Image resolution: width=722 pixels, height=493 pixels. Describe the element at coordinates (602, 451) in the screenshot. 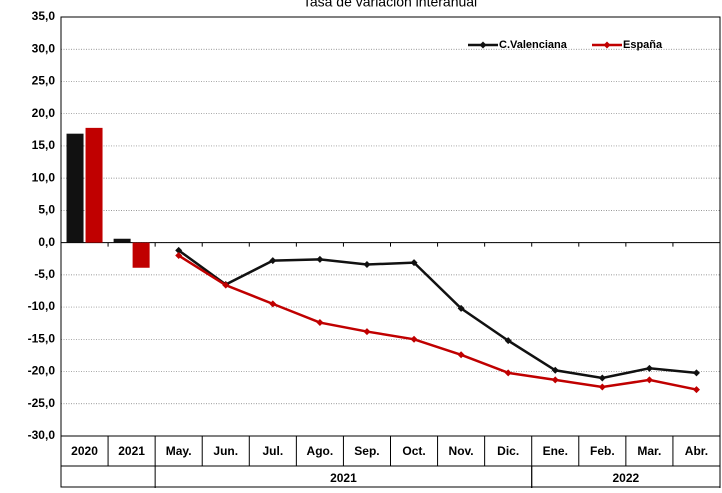

I see `x-tick-label: Feb.` at that location.